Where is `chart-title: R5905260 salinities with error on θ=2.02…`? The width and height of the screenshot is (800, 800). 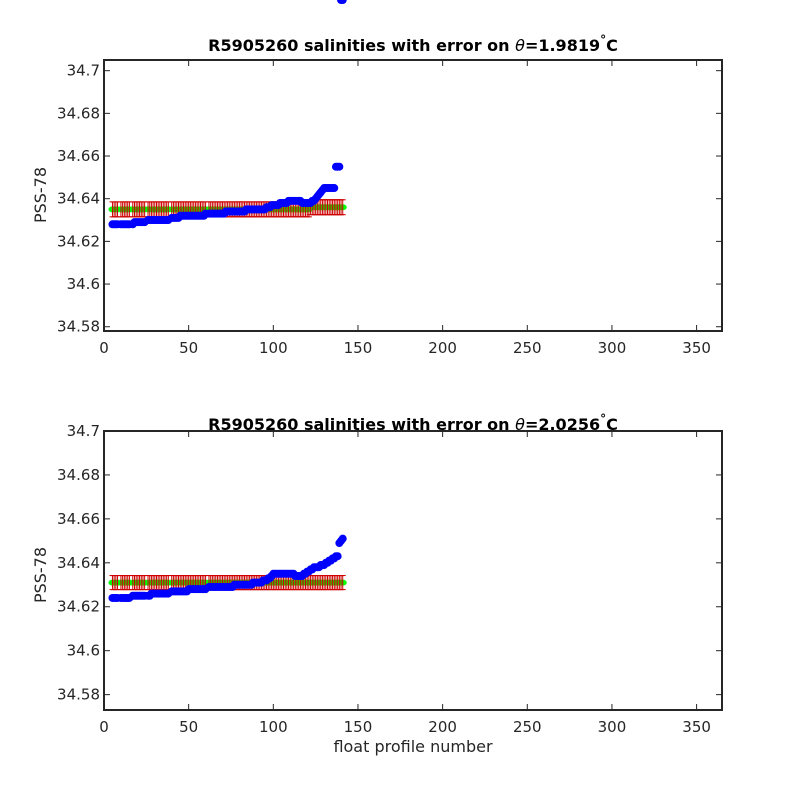 chart-title: R5905260 salinities with error on θ=2.02… is located at coordinates (413, 423).